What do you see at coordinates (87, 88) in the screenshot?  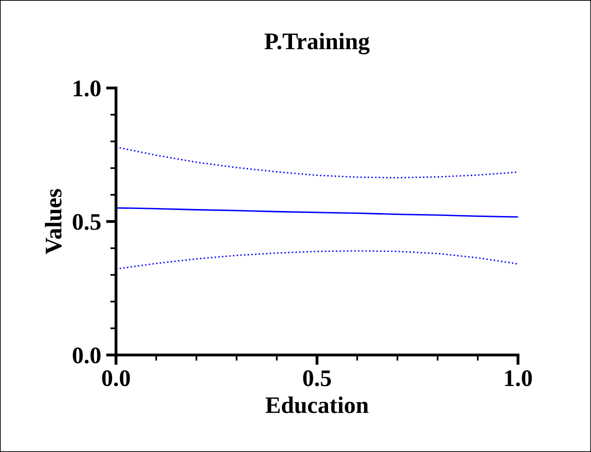 I see `y-tick-label: 1.0` at bounding box center [87, 88].